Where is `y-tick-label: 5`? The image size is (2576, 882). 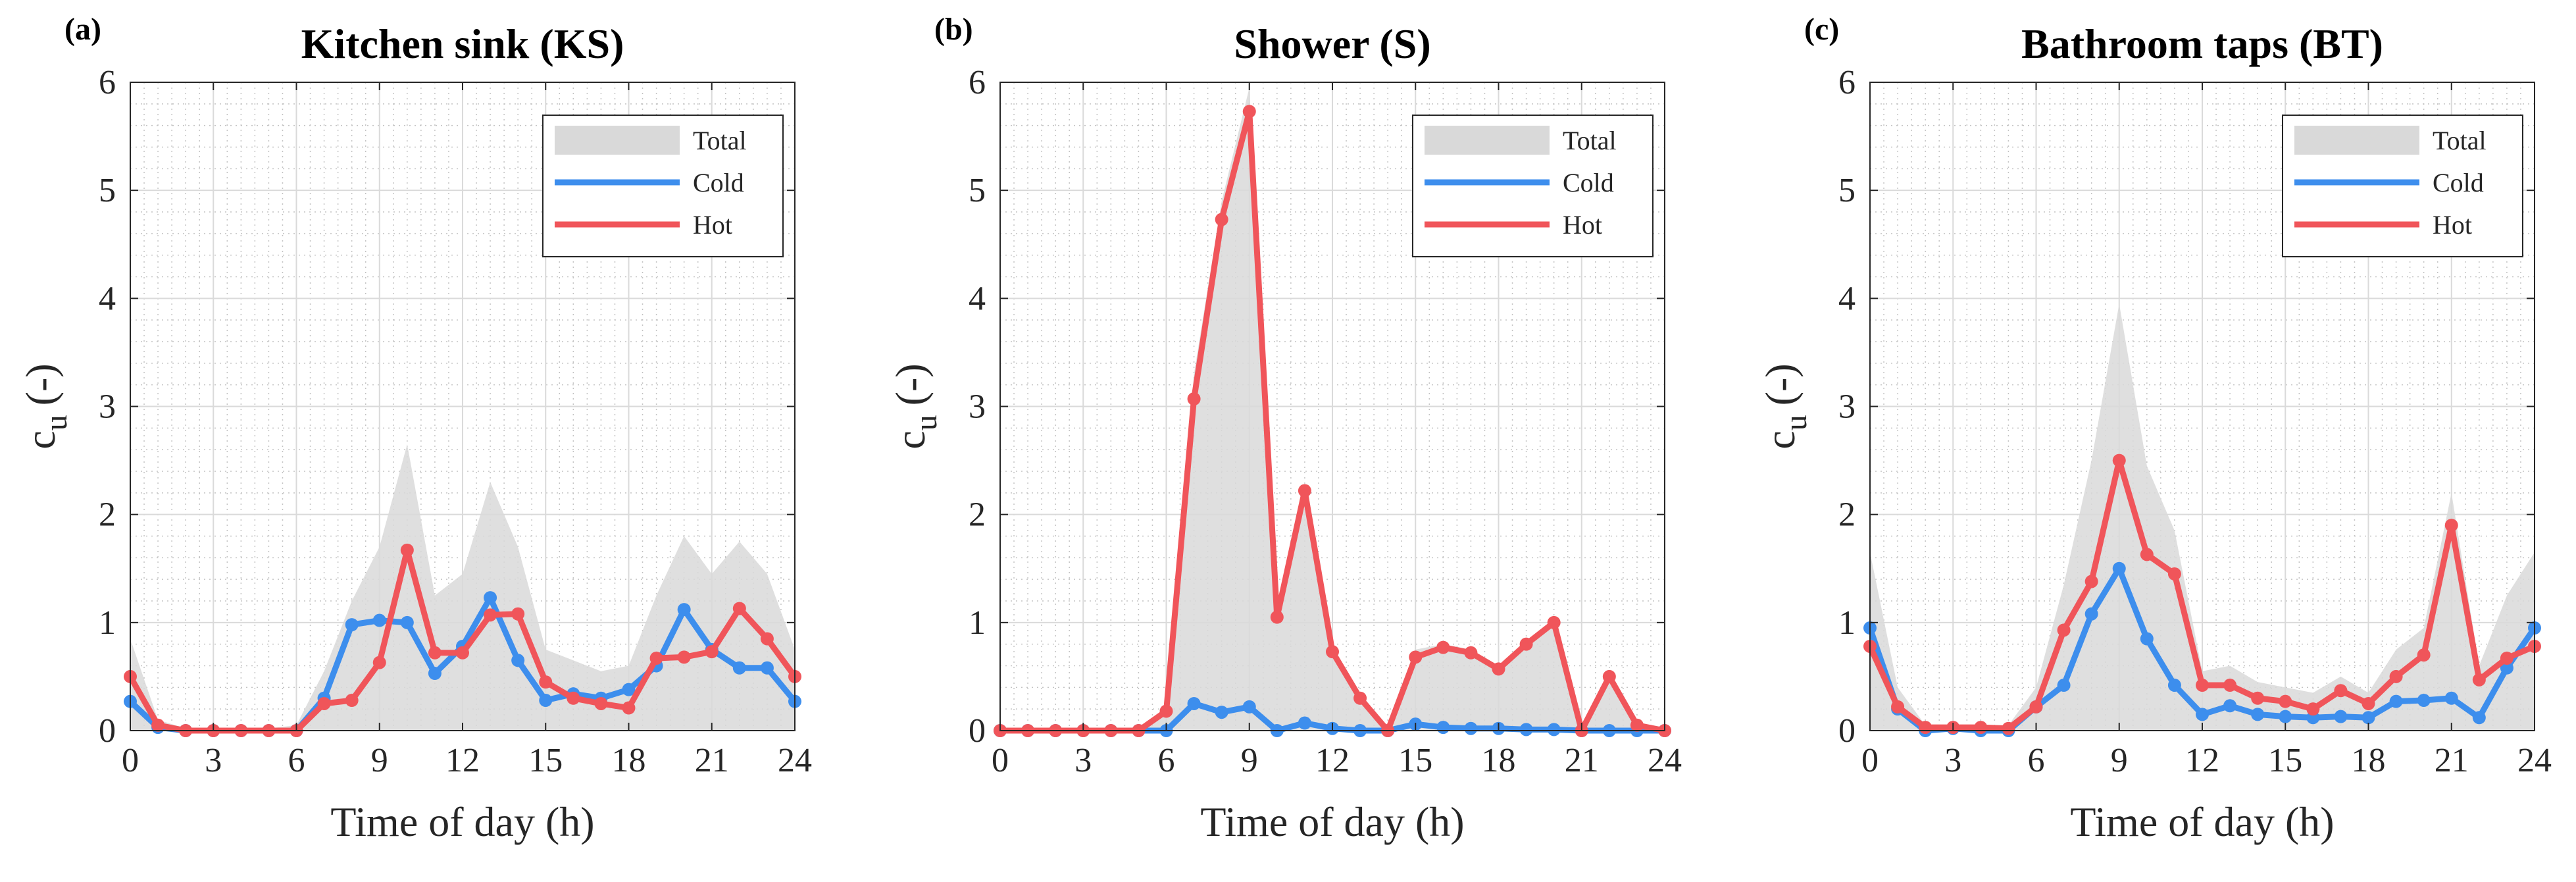 y-tick-label: 5 is located at coordinates (978, 190).